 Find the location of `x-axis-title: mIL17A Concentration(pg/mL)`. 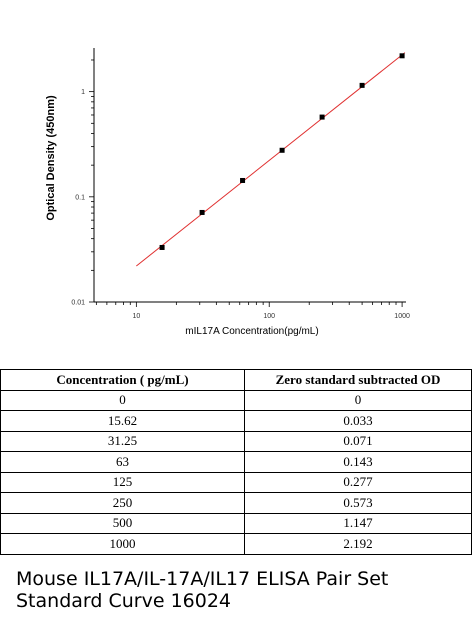

x-axis-title: mIL17A Concentration(pg/mL) is located at coordinates (251, 331).